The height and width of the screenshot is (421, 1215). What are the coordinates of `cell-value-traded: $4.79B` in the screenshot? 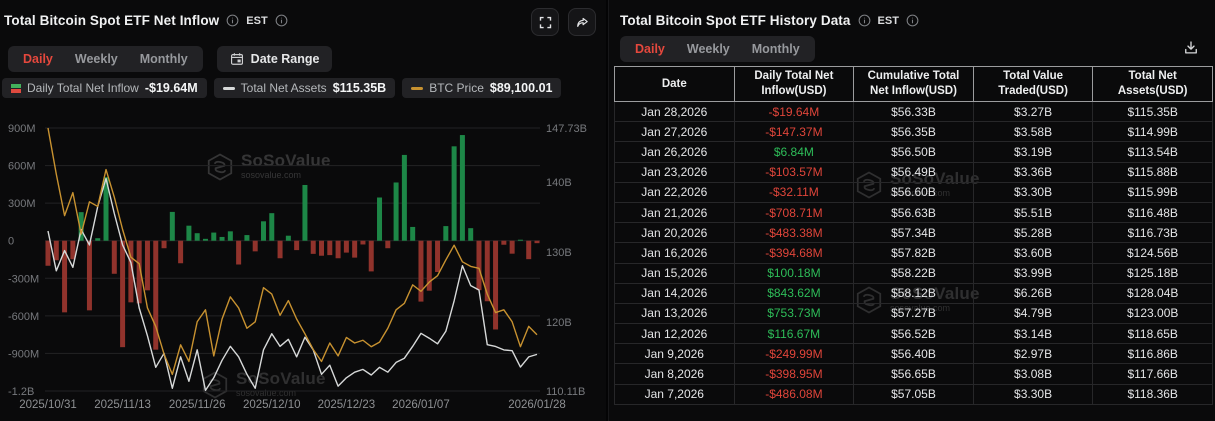 It's located at (1033, 313).